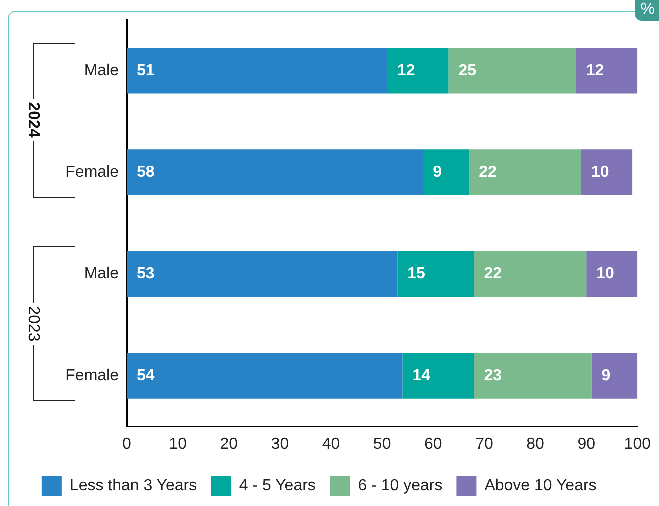 The image size is (659, 506). I want to click on data-label: 58, so click(146, 172).